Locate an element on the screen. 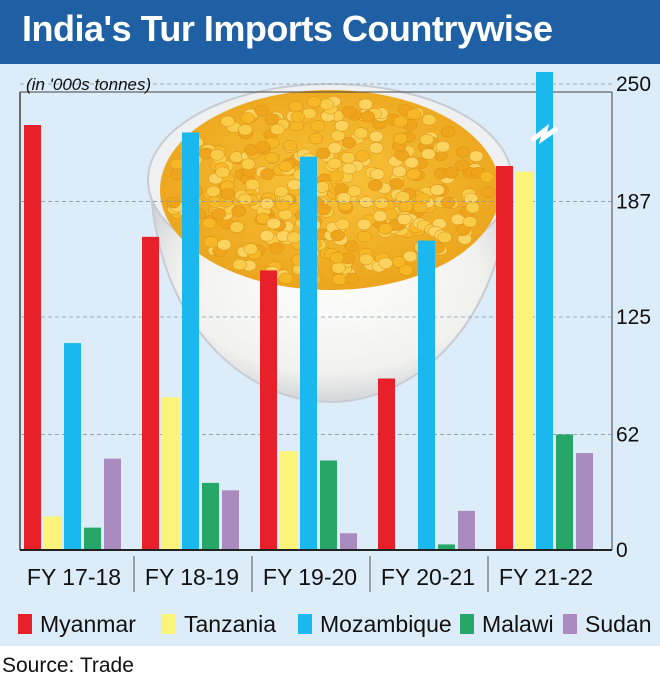 The width and height of the screenshot is (660, 685). y-tick-label: 125 is located at coordinates (633, 317).